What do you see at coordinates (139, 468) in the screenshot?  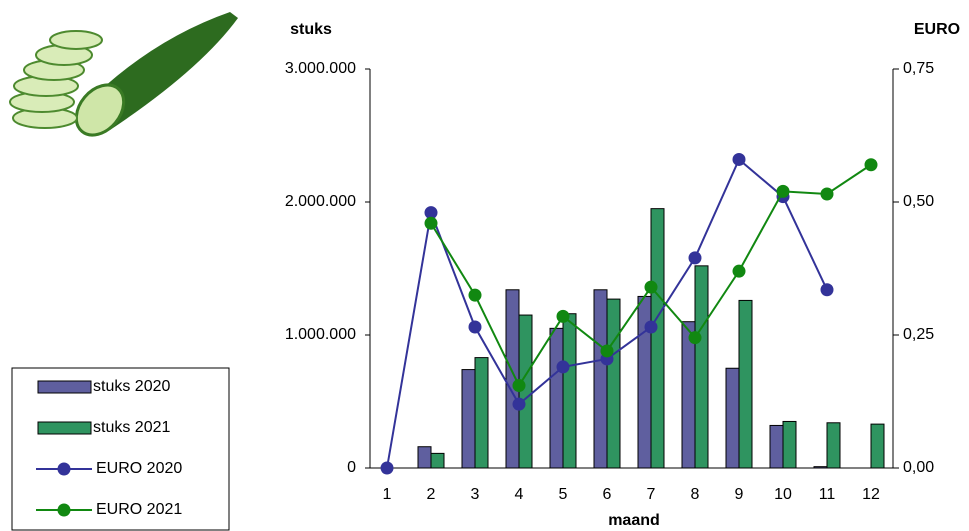 I see `legend-label: EURO 2020` at bounding box center [139, 468].